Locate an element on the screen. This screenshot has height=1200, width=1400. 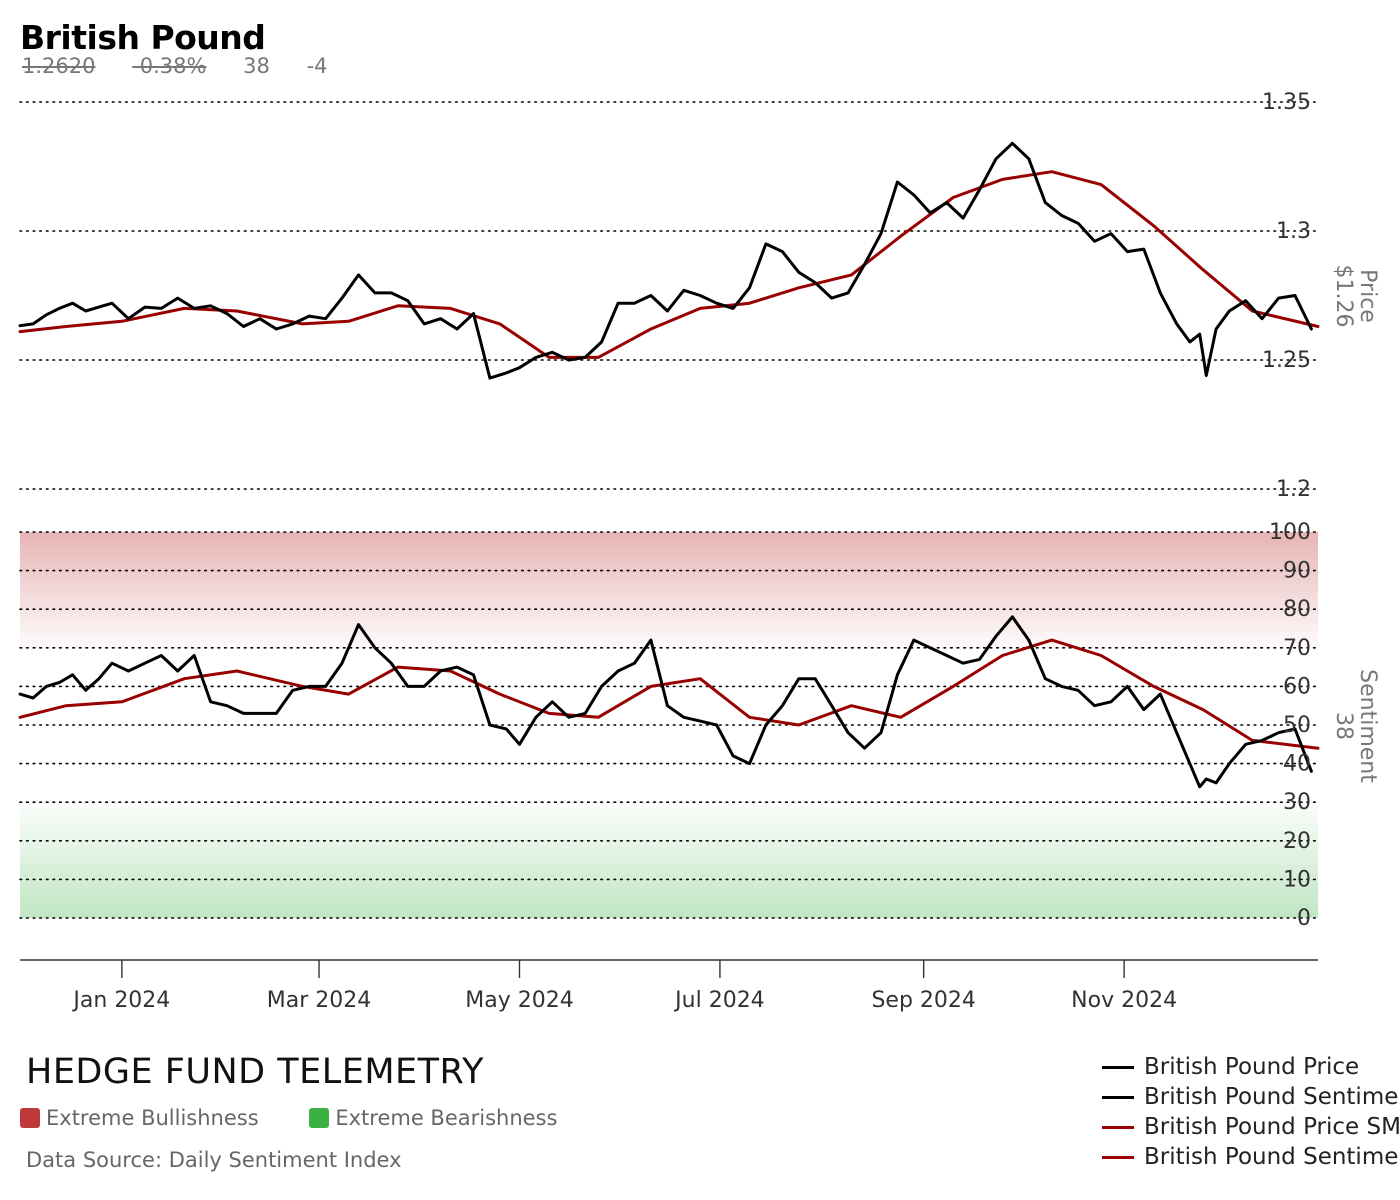
legend-price-sma: British Pound Price SMA is located at coordinates (1251, 1127).